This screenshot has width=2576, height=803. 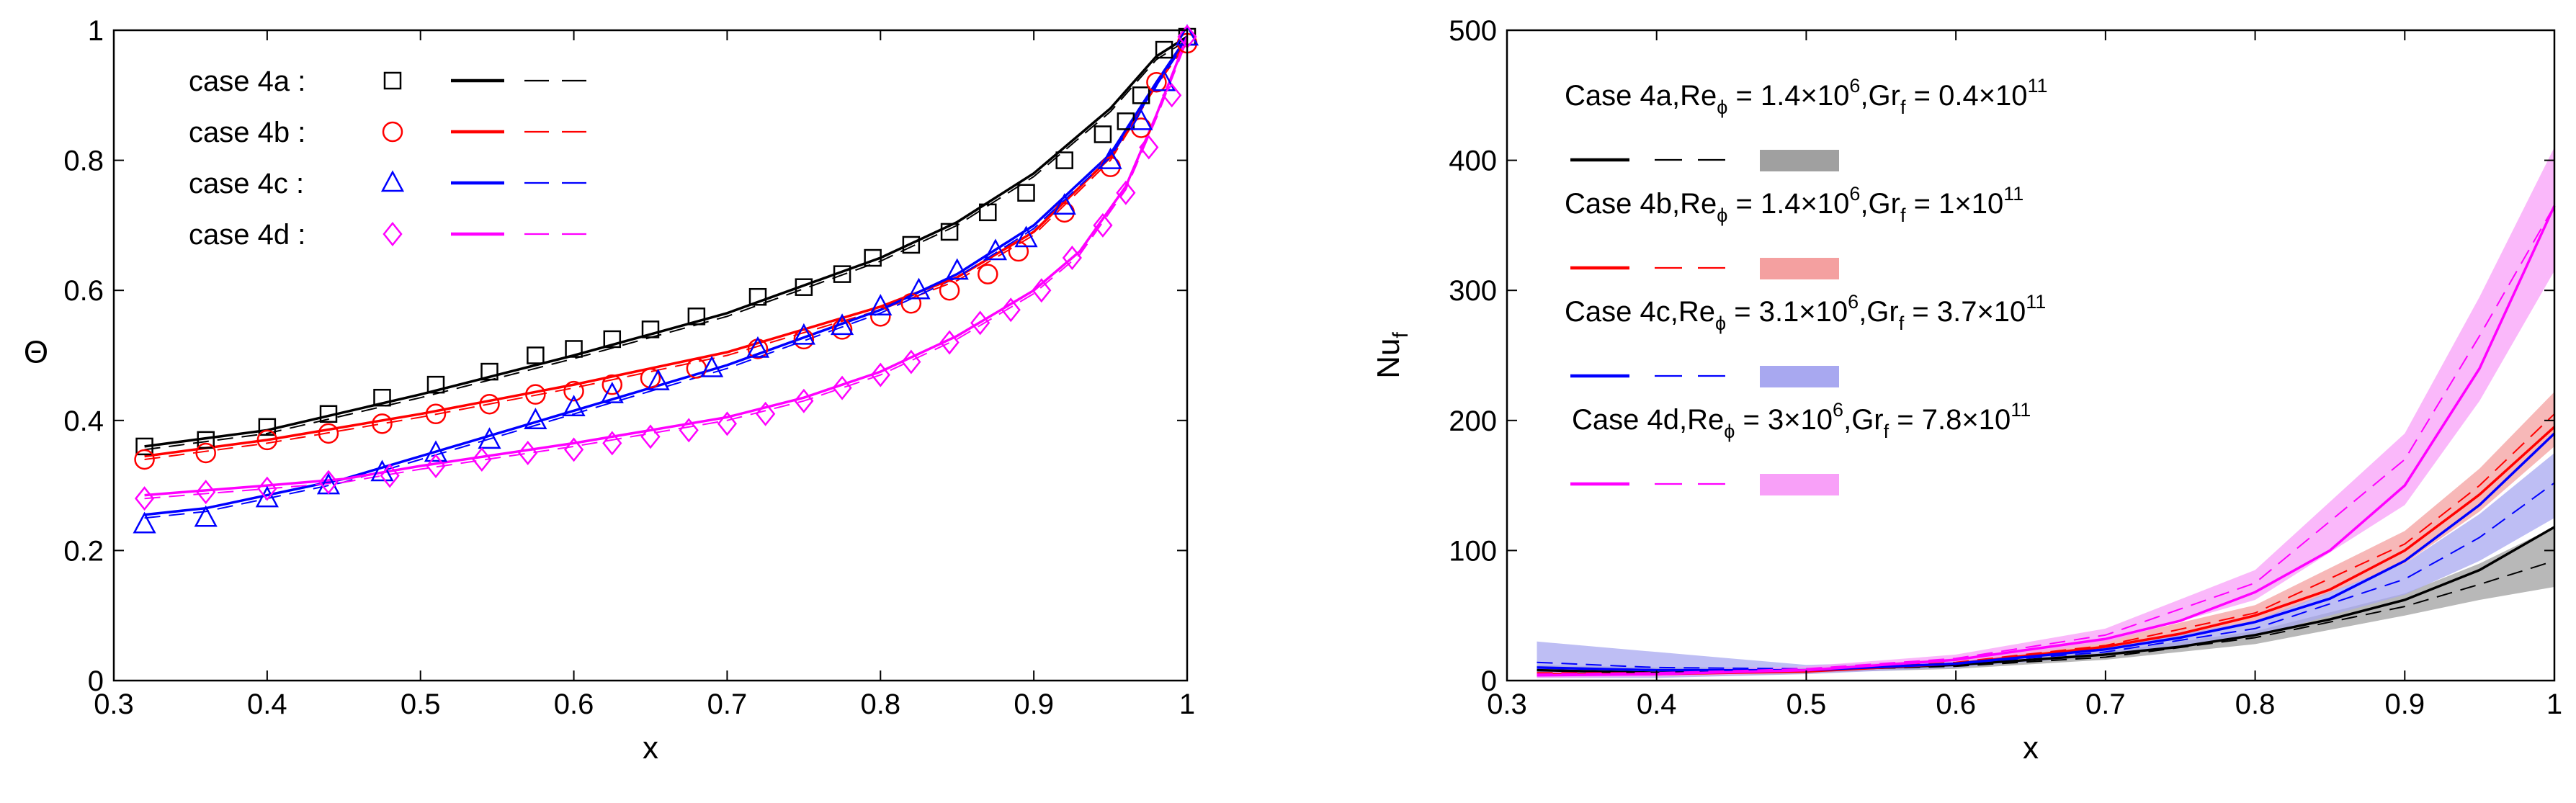 What do you see at coordinates (247, 235) in the screenshot?
I see `legend-label-4: case 4d :` at bounding box center [247, 235].